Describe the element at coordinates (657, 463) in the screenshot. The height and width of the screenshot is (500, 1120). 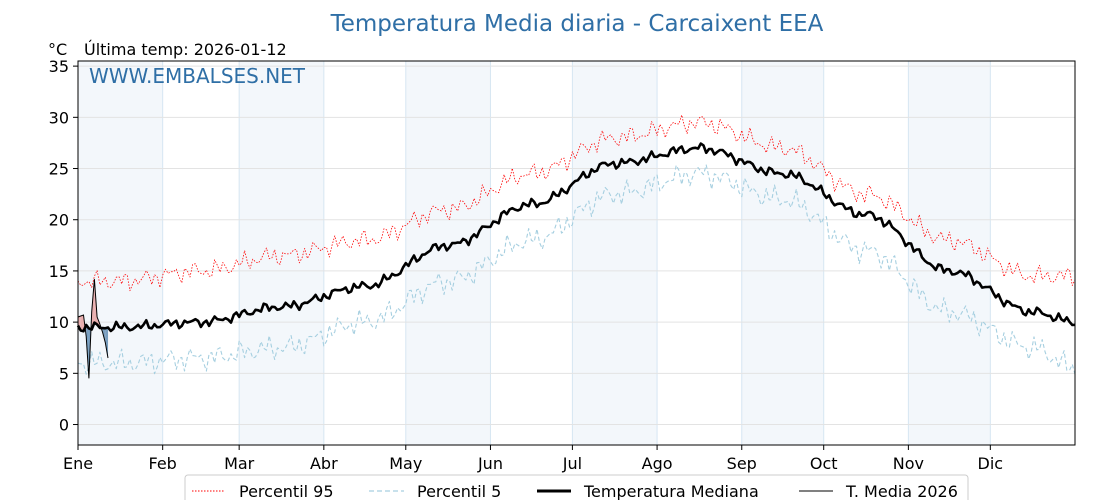
I see `x-tick-label: Ago` at that location.